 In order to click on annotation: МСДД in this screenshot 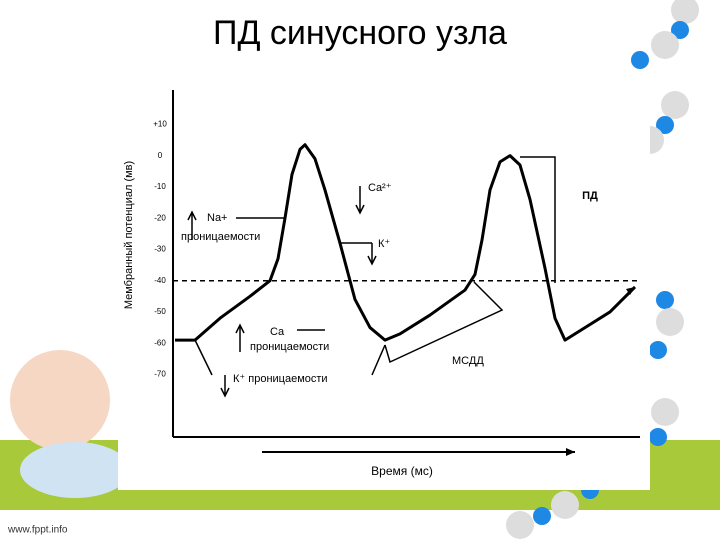, I will do `click(468, 361)`.